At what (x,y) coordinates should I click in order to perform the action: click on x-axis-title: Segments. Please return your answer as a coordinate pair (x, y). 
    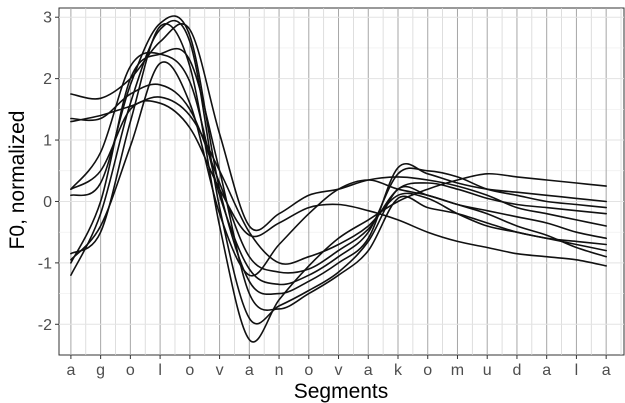
    Looking at the image, I should click on (341, 391).